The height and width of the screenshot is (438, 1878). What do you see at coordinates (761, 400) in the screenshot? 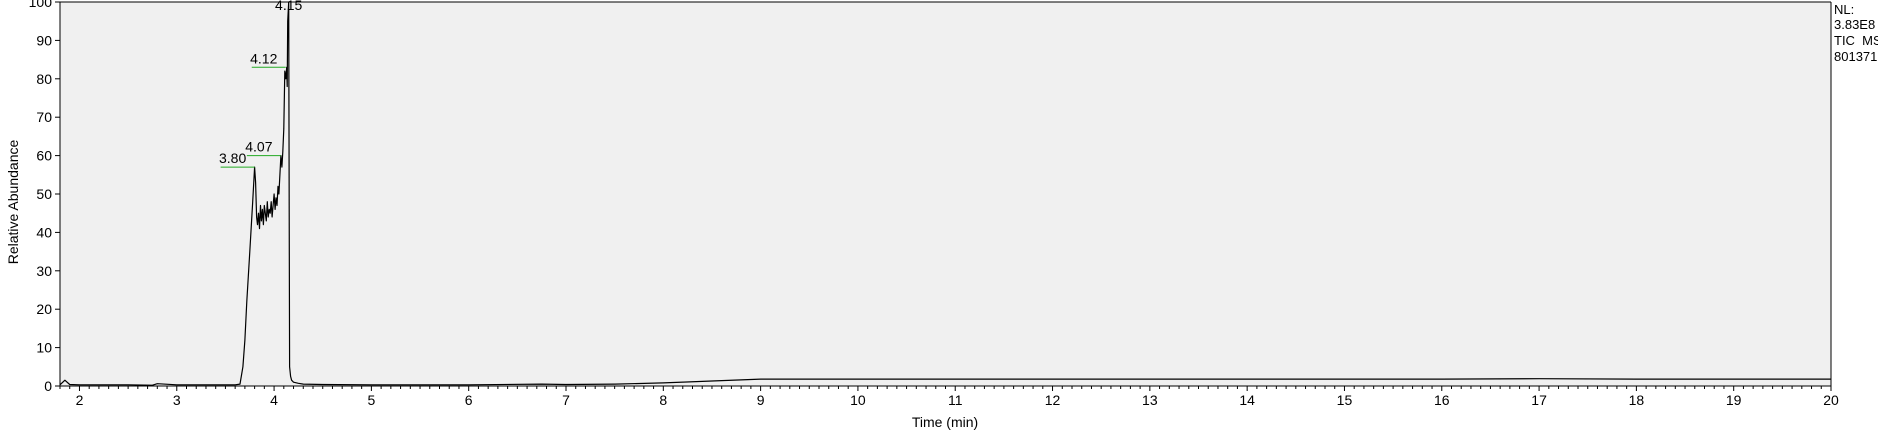
I see `x-tick-label: 9` at bounding box center [761, 400].